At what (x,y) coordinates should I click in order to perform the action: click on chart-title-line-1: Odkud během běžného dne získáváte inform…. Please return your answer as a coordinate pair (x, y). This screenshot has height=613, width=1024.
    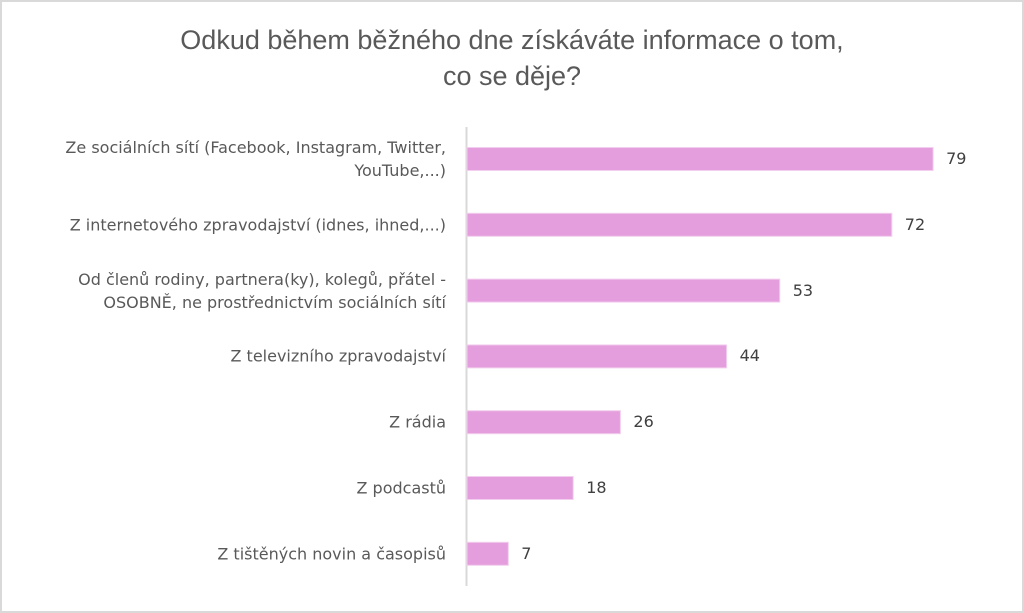
    Looking at the image, I should click on (512, 40).